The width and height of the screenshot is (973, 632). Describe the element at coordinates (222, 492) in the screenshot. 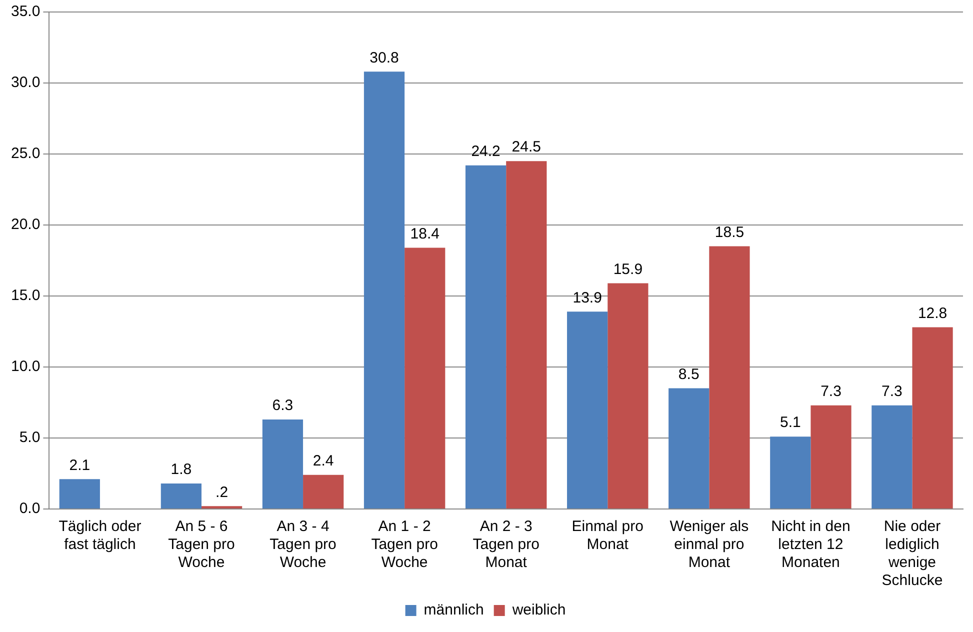

I see `data-label: .2` at that location.